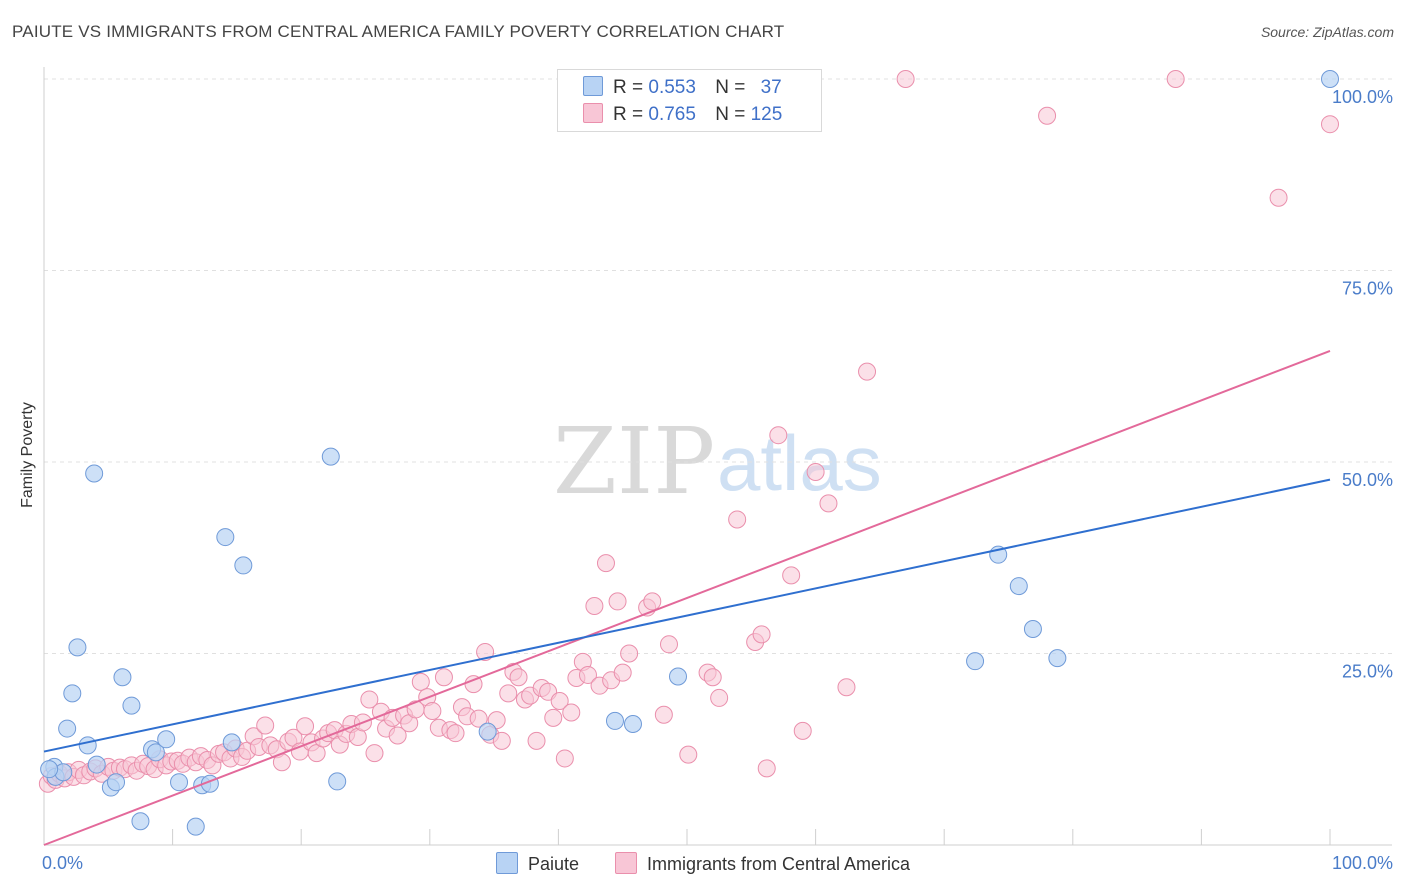 This screenshot has width=1406, height=892. I want to click on bottom-ca-label: Immigrants from Central America, so click(779, 864).